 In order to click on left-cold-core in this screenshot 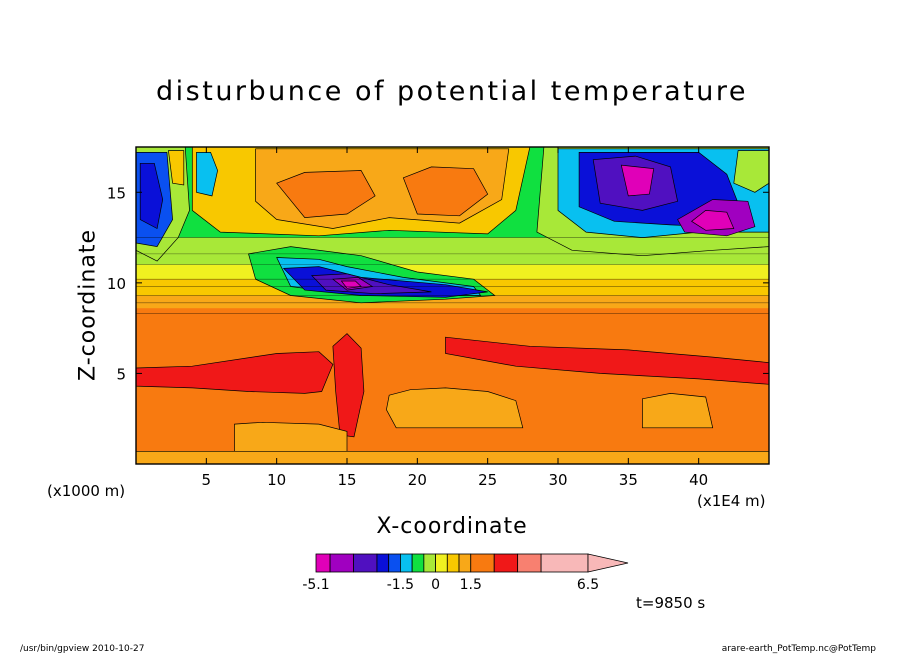, I will do `click(151, 196)`.